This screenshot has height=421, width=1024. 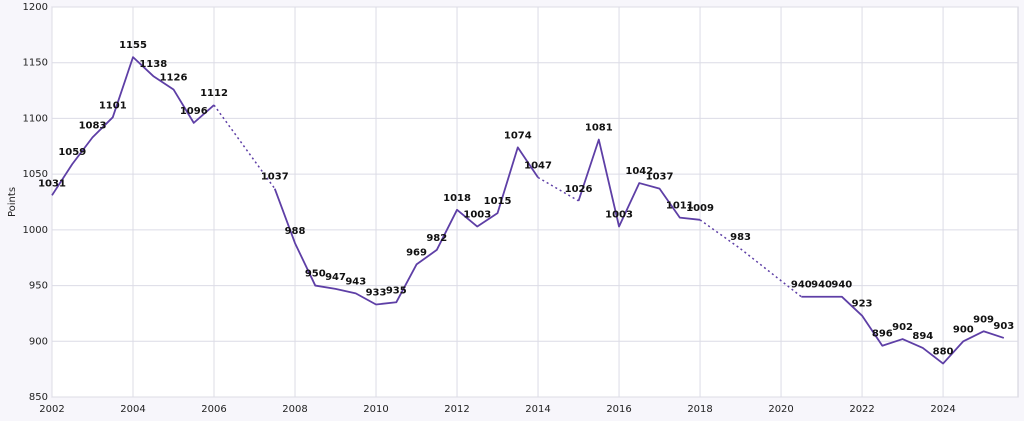 I want to click on data-label: 1059, so click(x=72, y=152).